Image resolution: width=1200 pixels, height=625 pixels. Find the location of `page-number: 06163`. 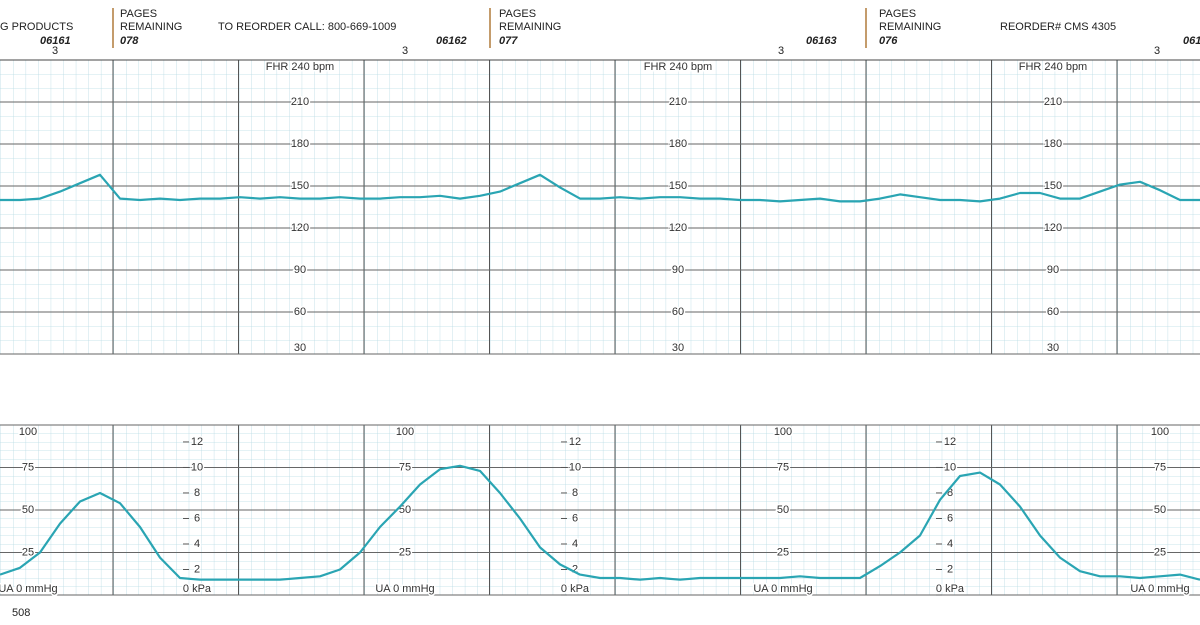

page-number: 06163 is located at coordinates (821, 41).